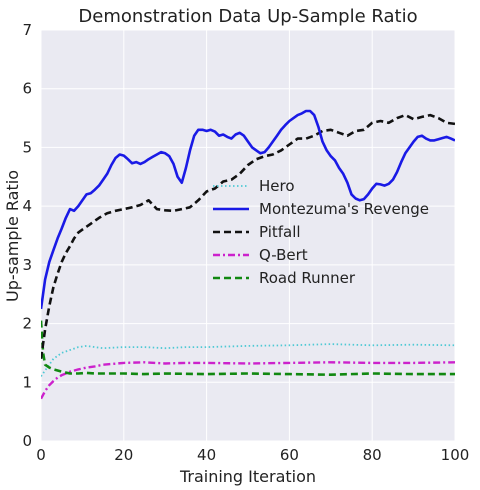 This screenshot has width=480, height=490. I want to click on legend-label: Q-Bert, so click(283, 255).